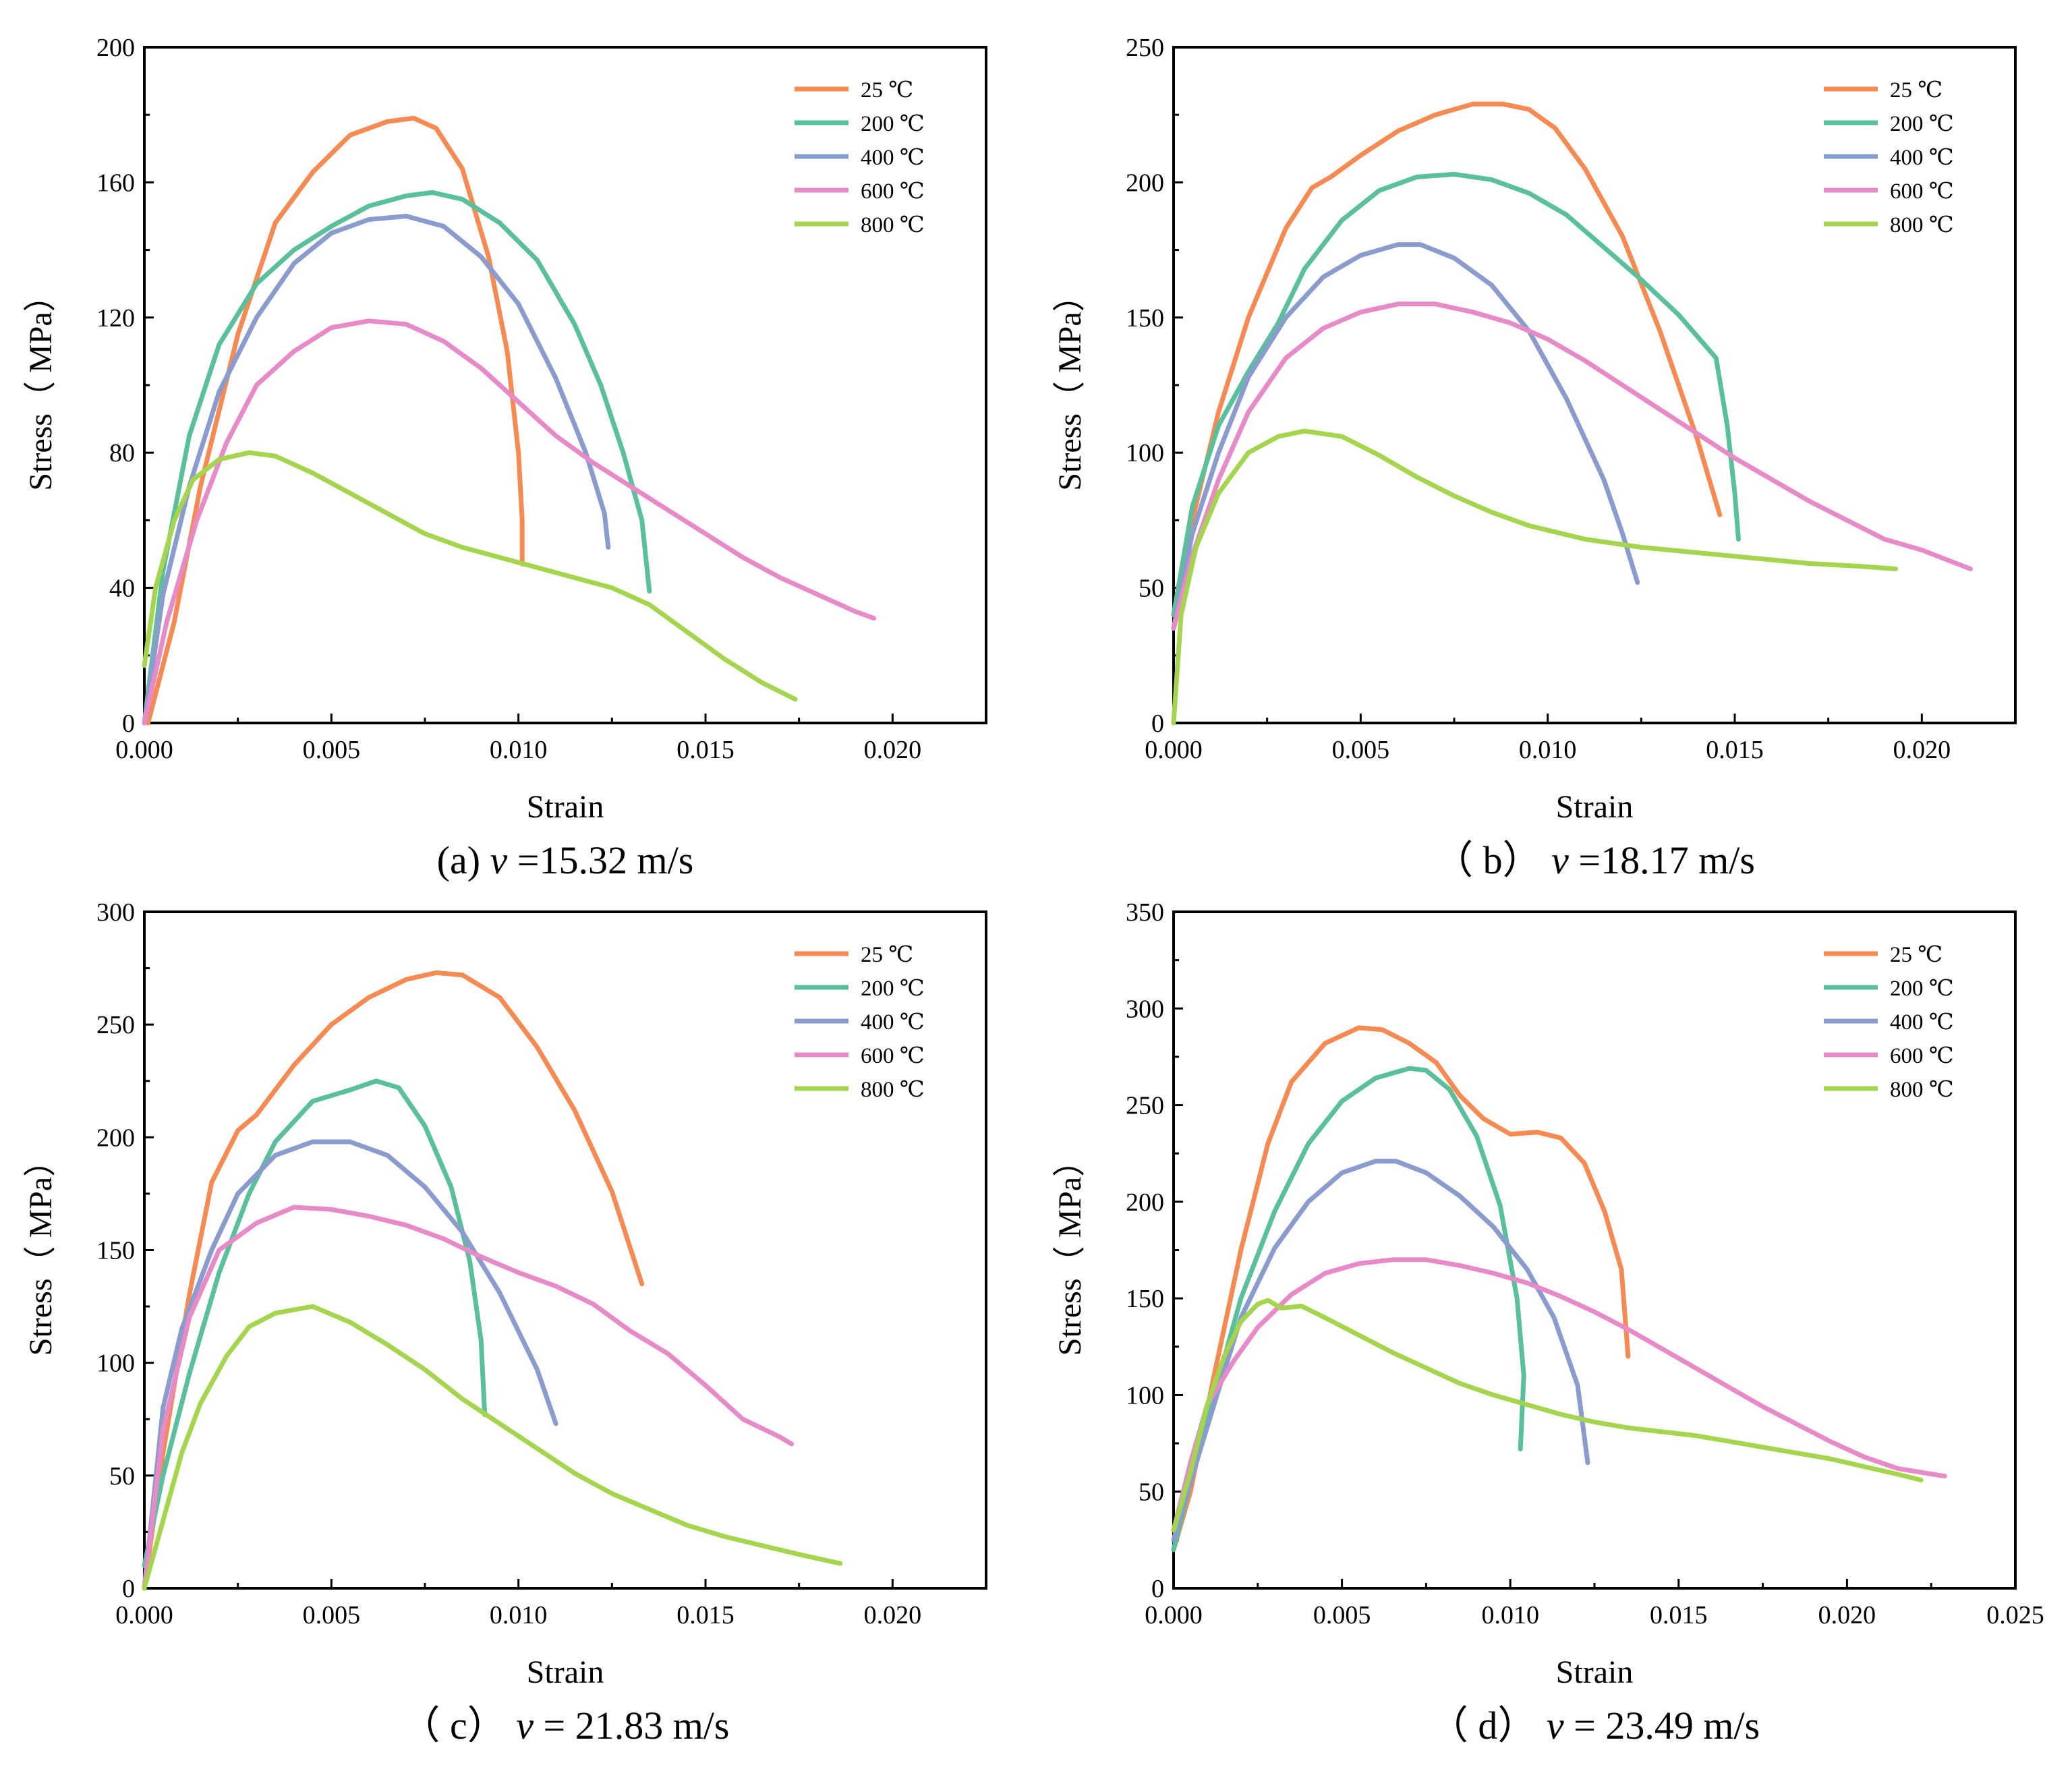 This screenshot has height=1767, width=2072. Describe the element at coordinates (458, 1725) in the screenshot. I see `caption-prefix: （ c）` at that location.